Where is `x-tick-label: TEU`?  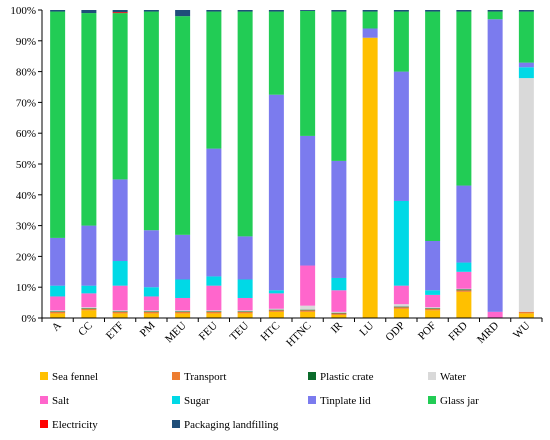 x-tick-label: TEU is located at coordinates (240, 332).